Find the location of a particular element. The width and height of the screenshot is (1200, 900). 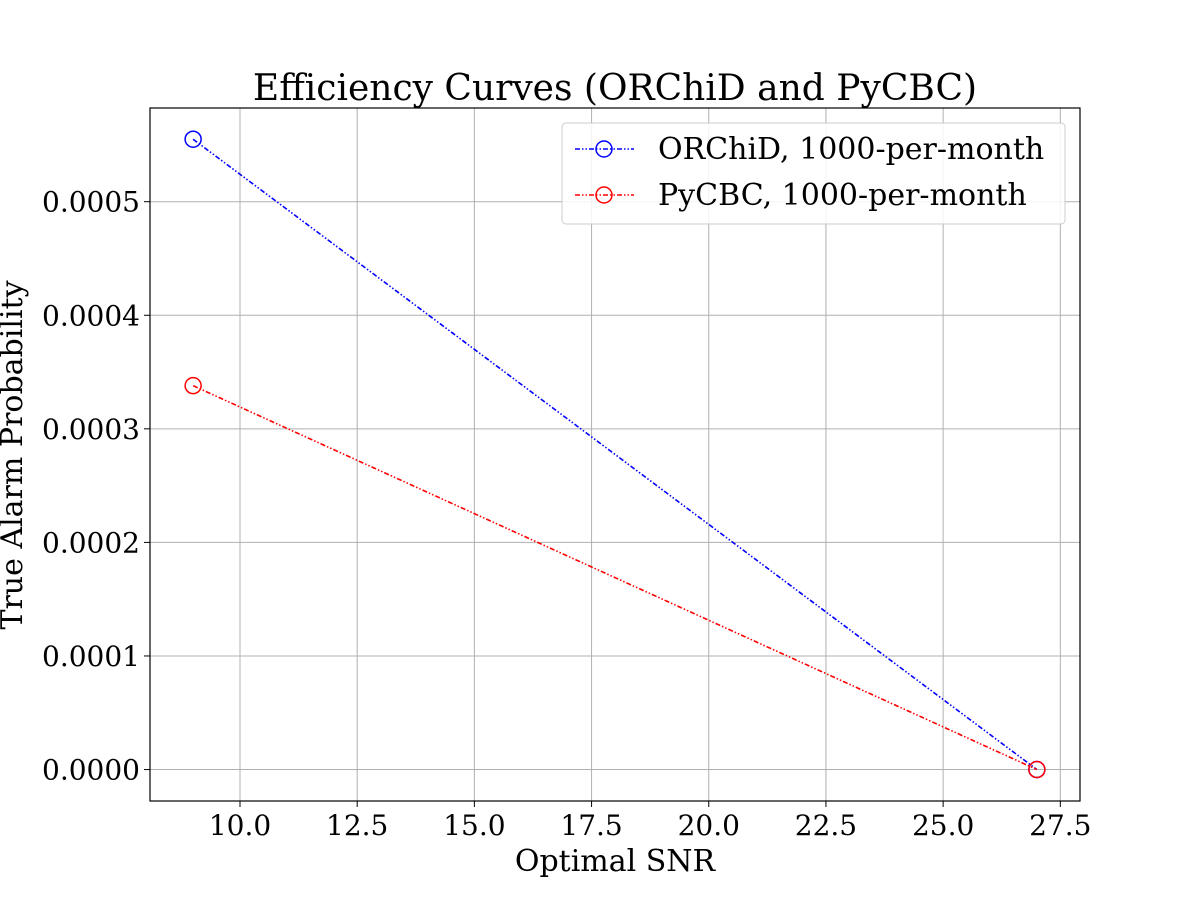

x-axis-label: Optimal SNR is located at coordinates (616, 861).